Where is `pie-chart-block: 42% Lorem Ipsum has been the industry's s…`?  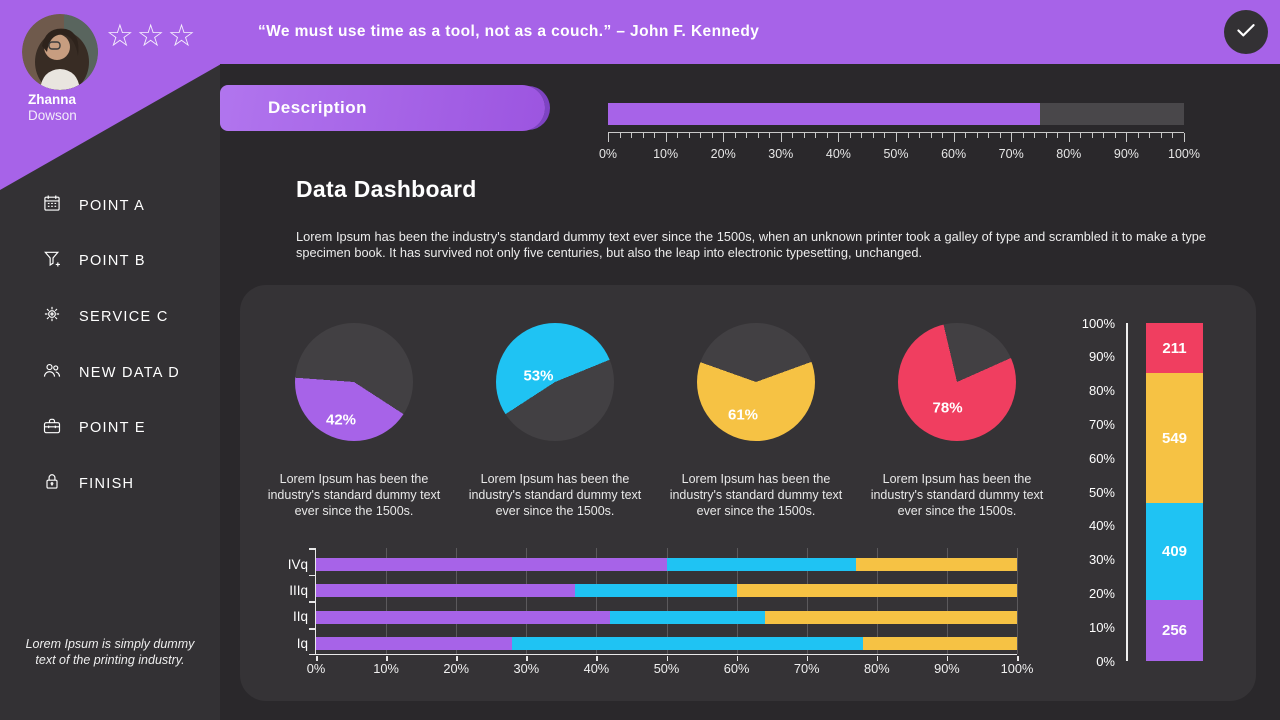 pie-chart-block: 42% Lorem Ipsum has been the industry's s… is located at coordinates (354, 421).